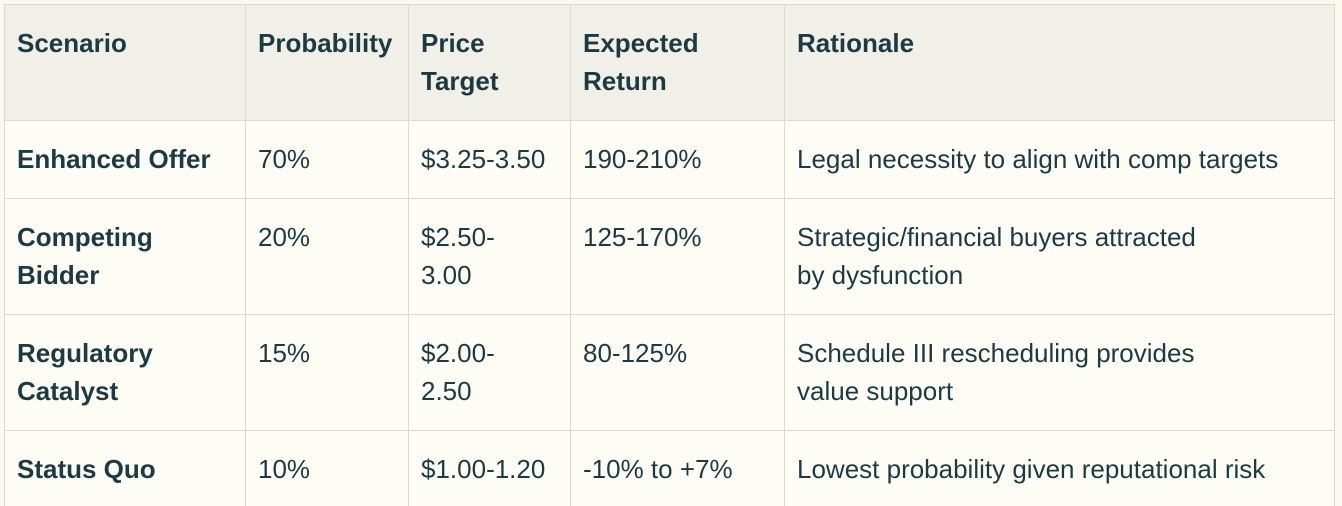 Image resolution: width=1342 pixels, height=506 pixels. What do you see at coordinates (489, 62) in the screenshot?
I see `header-cell-price-target: Price Target` at bounding box center [489, 62].